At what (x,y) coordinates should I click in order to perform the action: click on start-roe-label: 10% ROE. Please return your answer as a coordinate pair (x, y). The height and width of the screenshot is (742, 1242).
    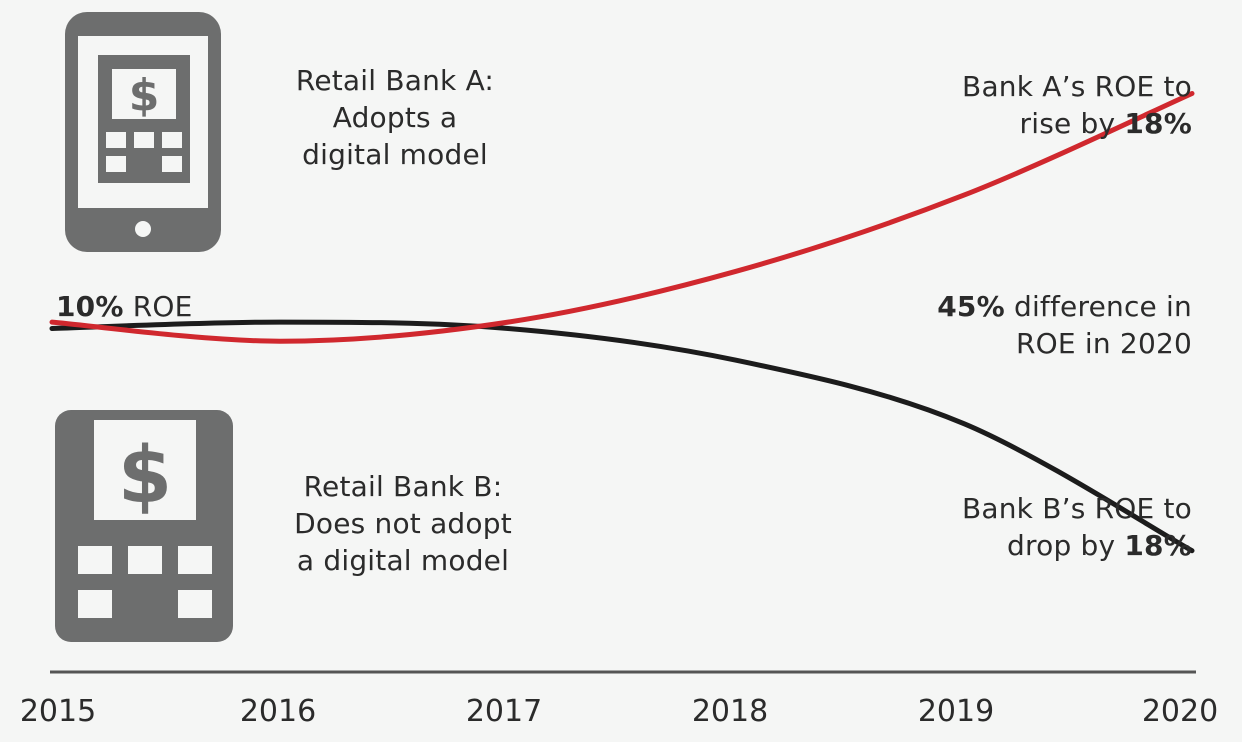
    Looking at the image, I should click on (124, 306).